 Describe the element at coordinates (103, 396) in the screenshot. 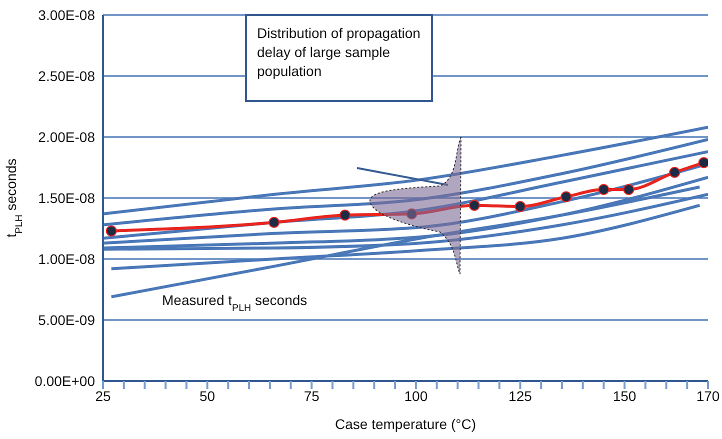

I see `x-tick-label: 25` at that location.